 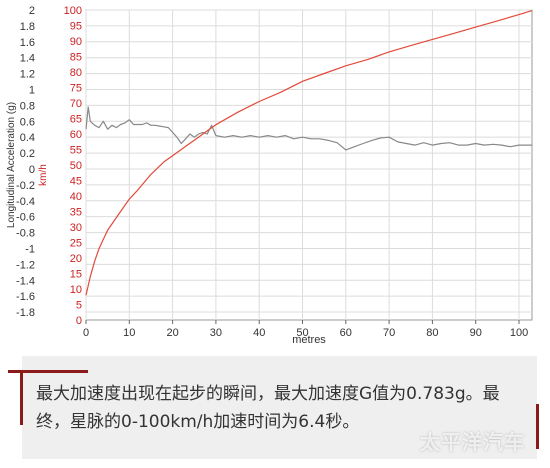 What do you see at coordinates (76, 244) in the screenshot?
I see `right-tick-label: 25` at bounding box center [76, 244].